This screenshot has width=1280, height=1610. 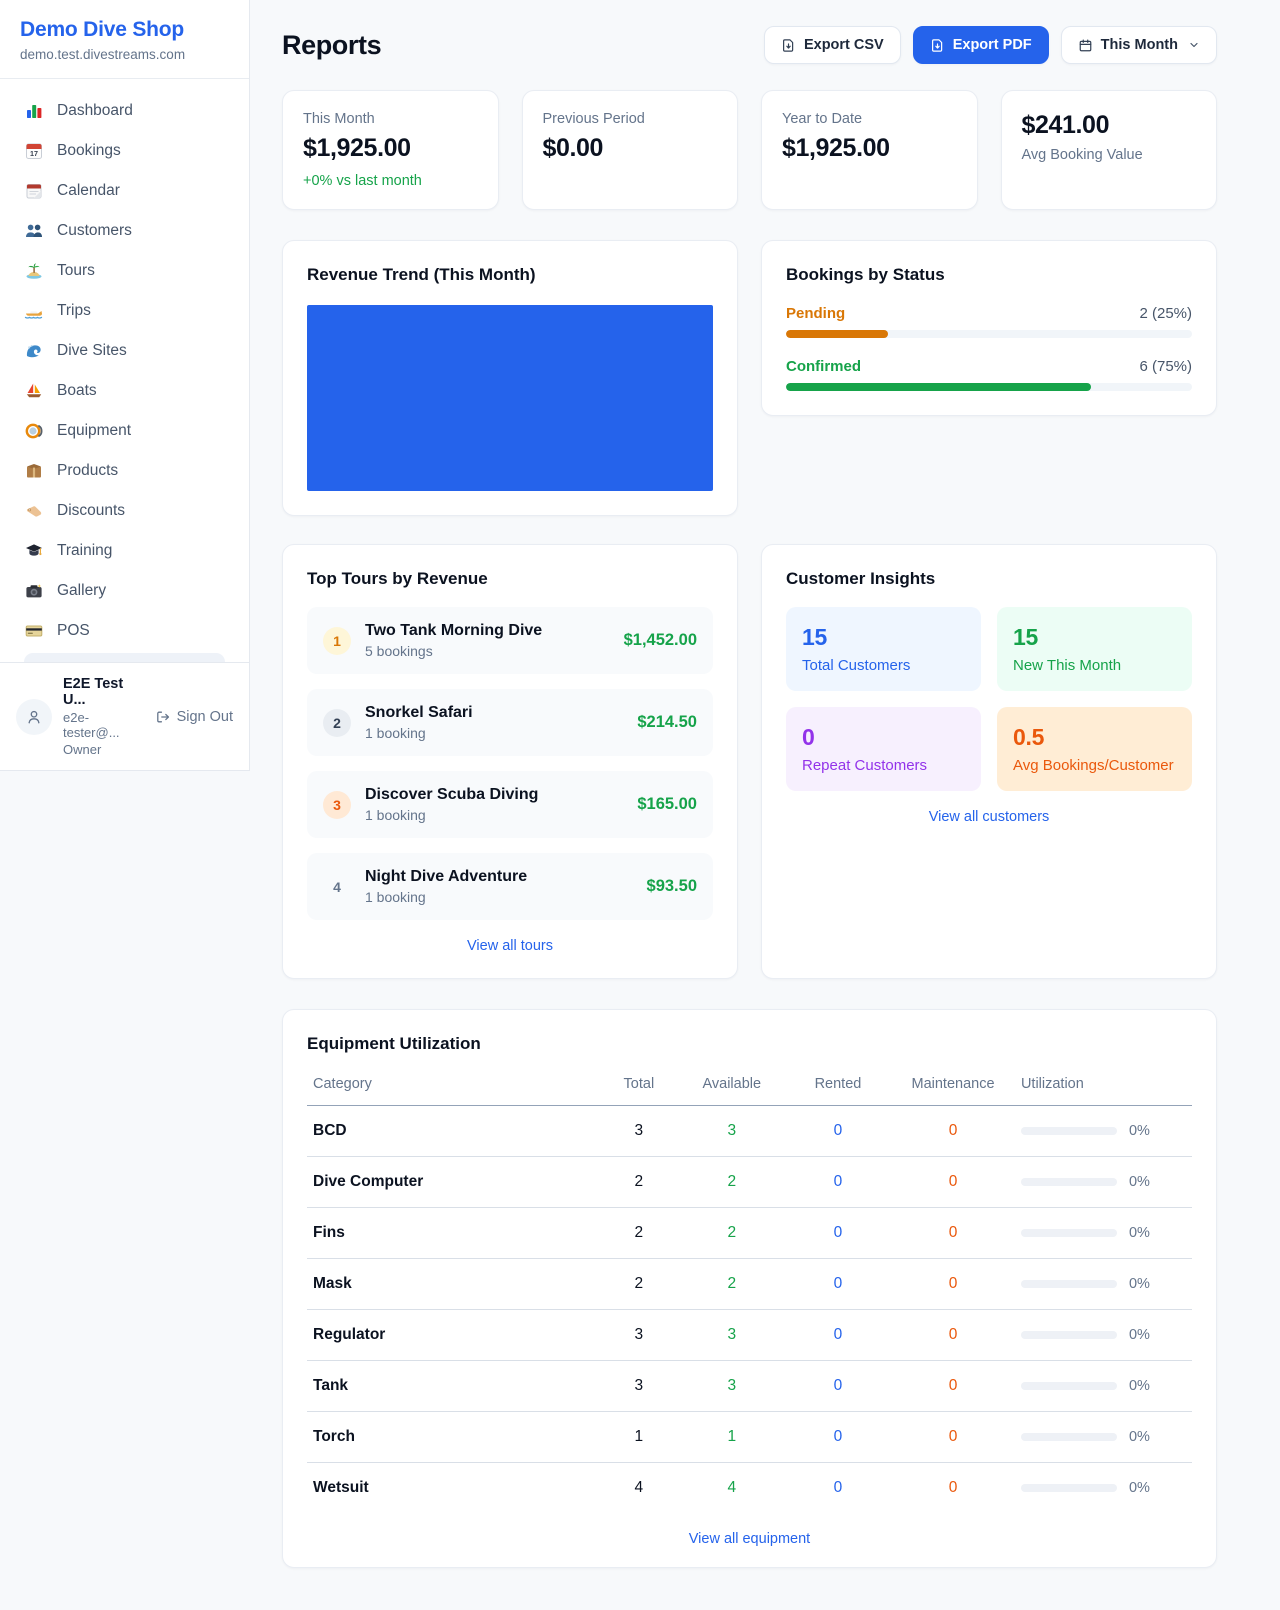 I want to click on tile-value: 0.5, so click(x=1029, y=737).